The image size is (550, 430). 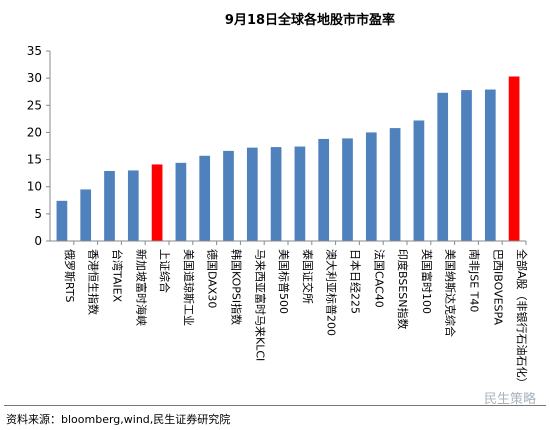 I want to click on y-tick-label: 25, so click(x=34, y=105).